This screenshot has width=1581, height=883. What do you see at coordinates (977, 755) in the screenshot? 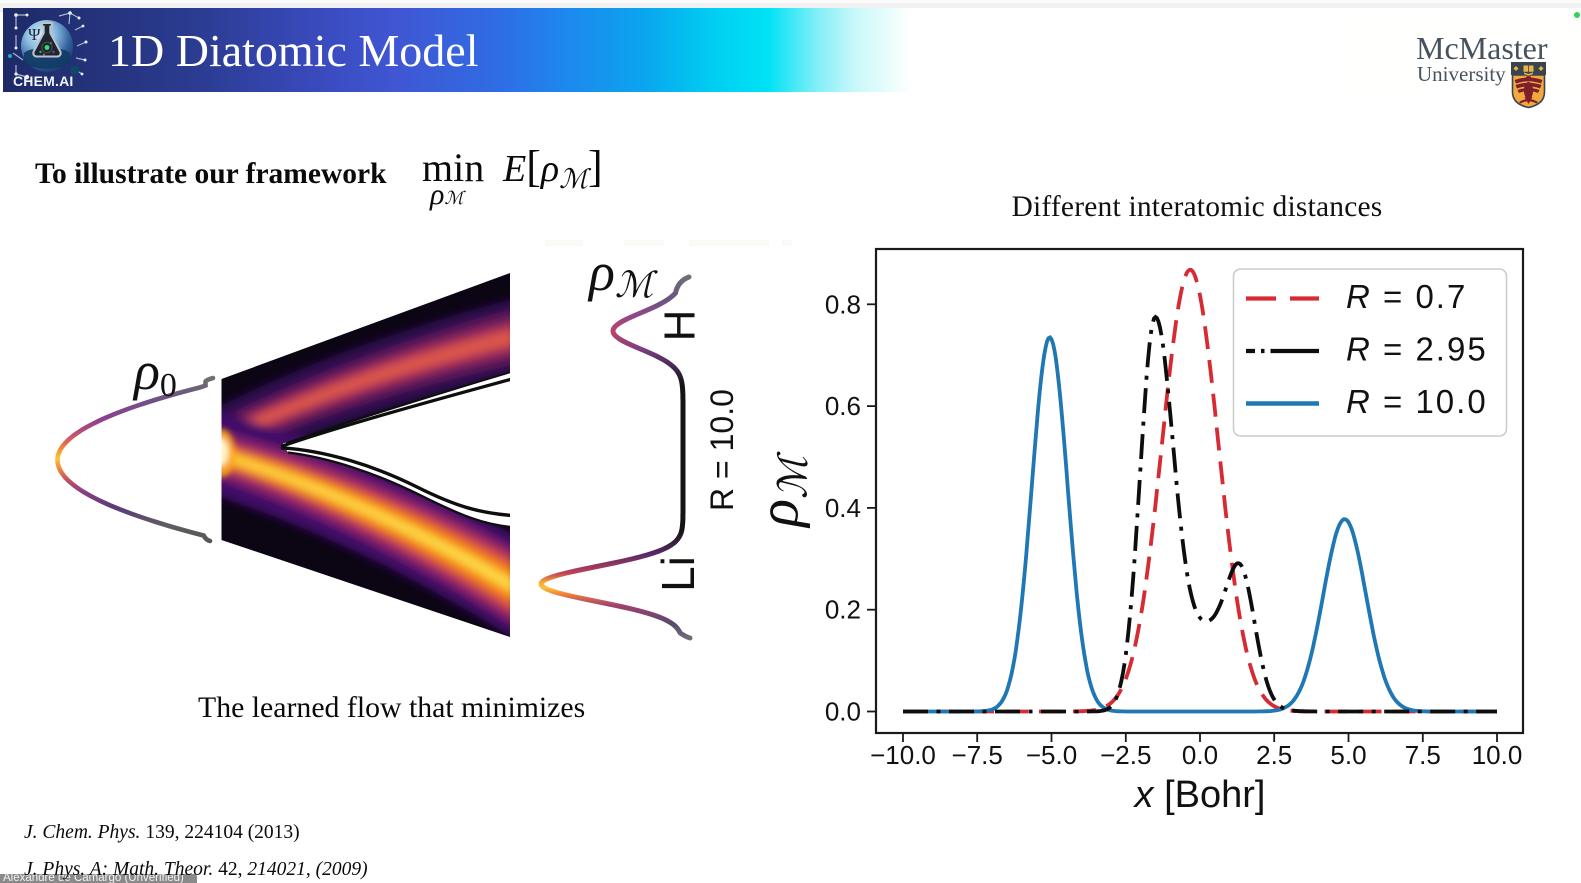
I see `svg-text: −7.5` at bounding box center [977, 755].